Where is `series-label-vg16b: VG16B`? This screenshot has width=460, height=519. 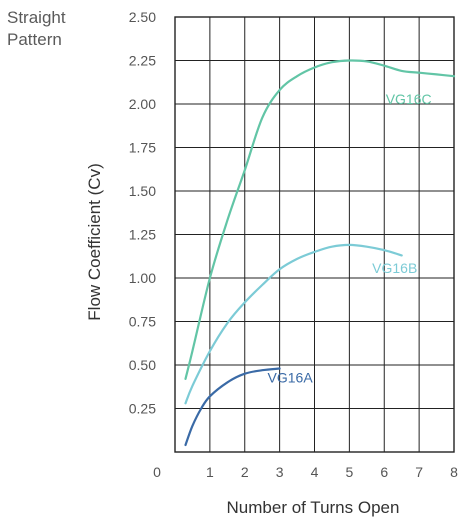 series-label-vg16b: VG16B is located at coordinates (394, 268).